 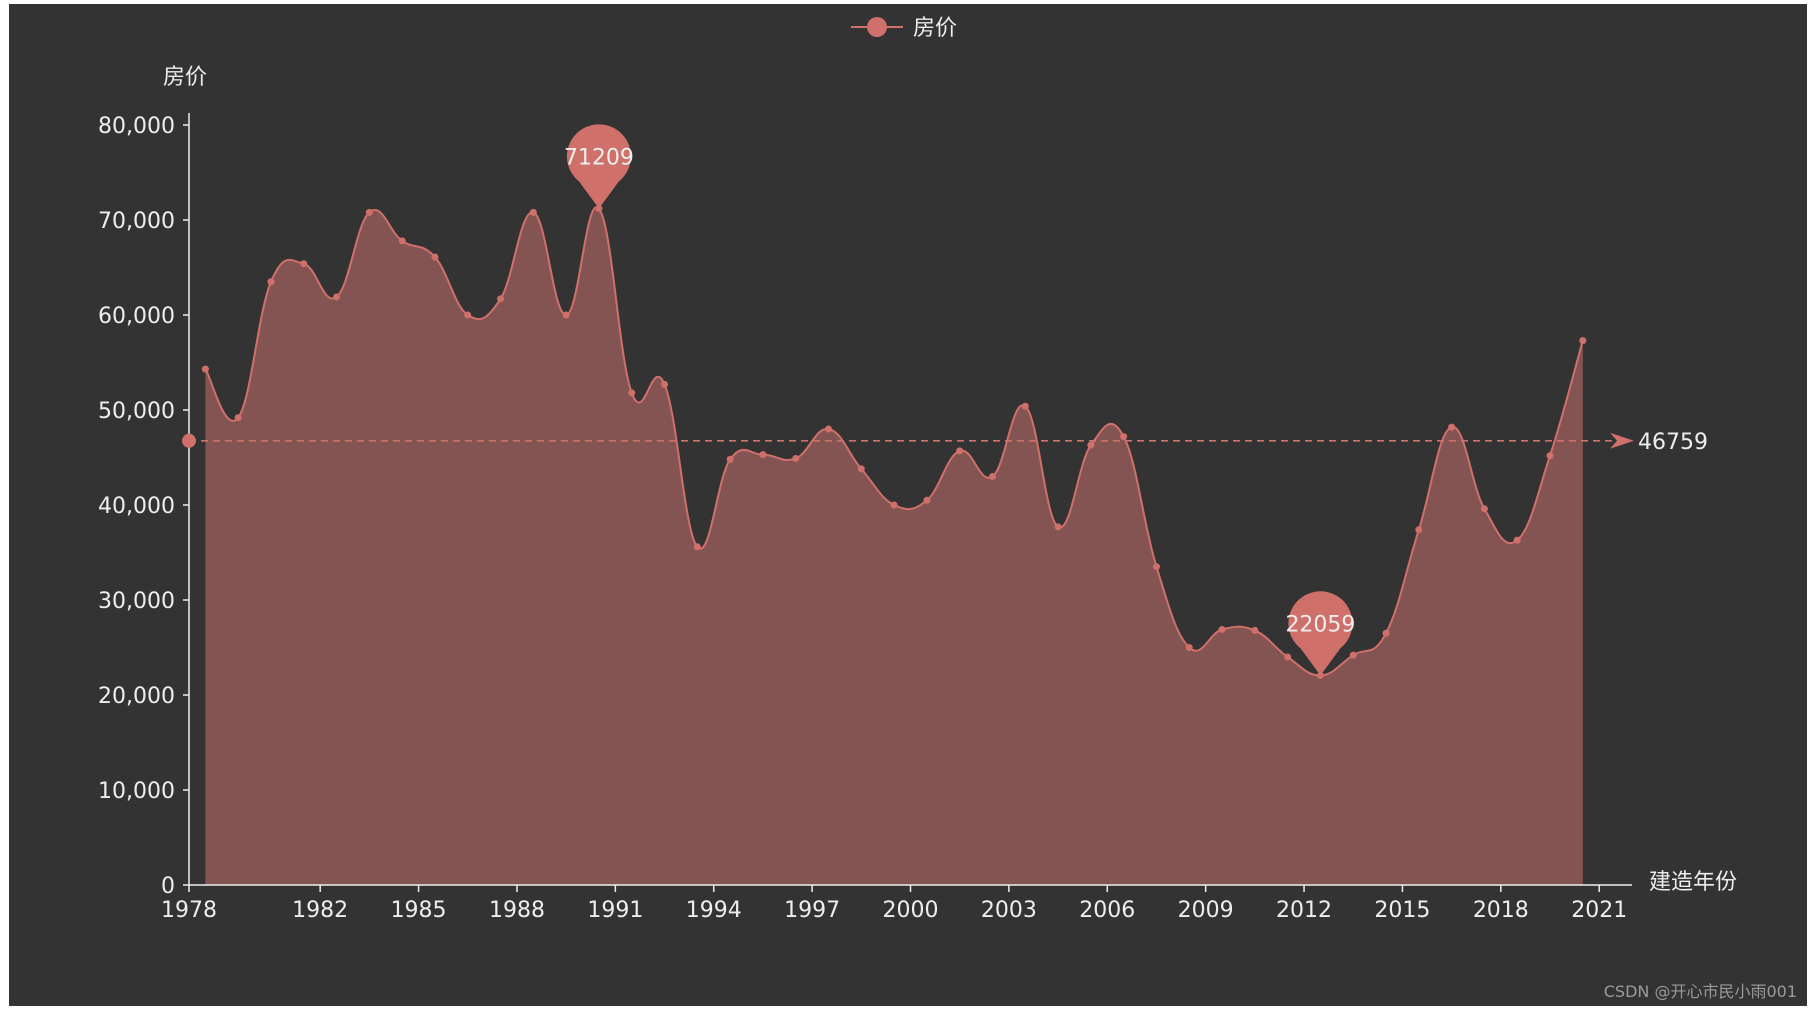 I want to click on x-tick-label: 2012, so click(x=1304, y=910).